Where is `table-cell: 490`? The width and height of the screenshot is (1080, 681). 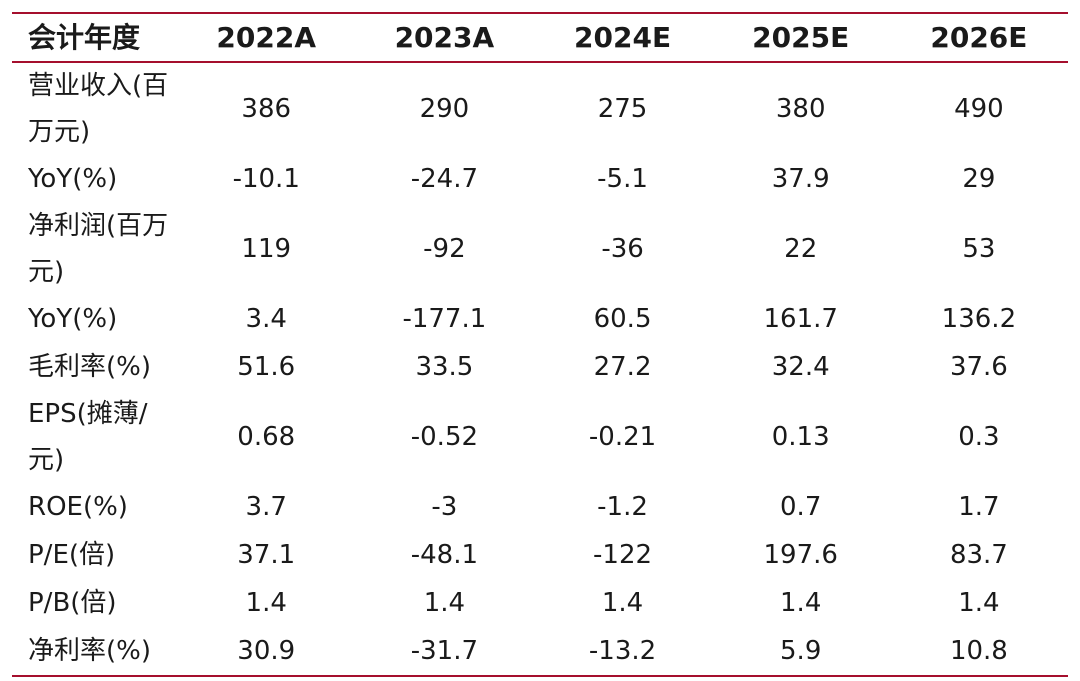 table-cell: 490 is located at coordinates (979, 109).